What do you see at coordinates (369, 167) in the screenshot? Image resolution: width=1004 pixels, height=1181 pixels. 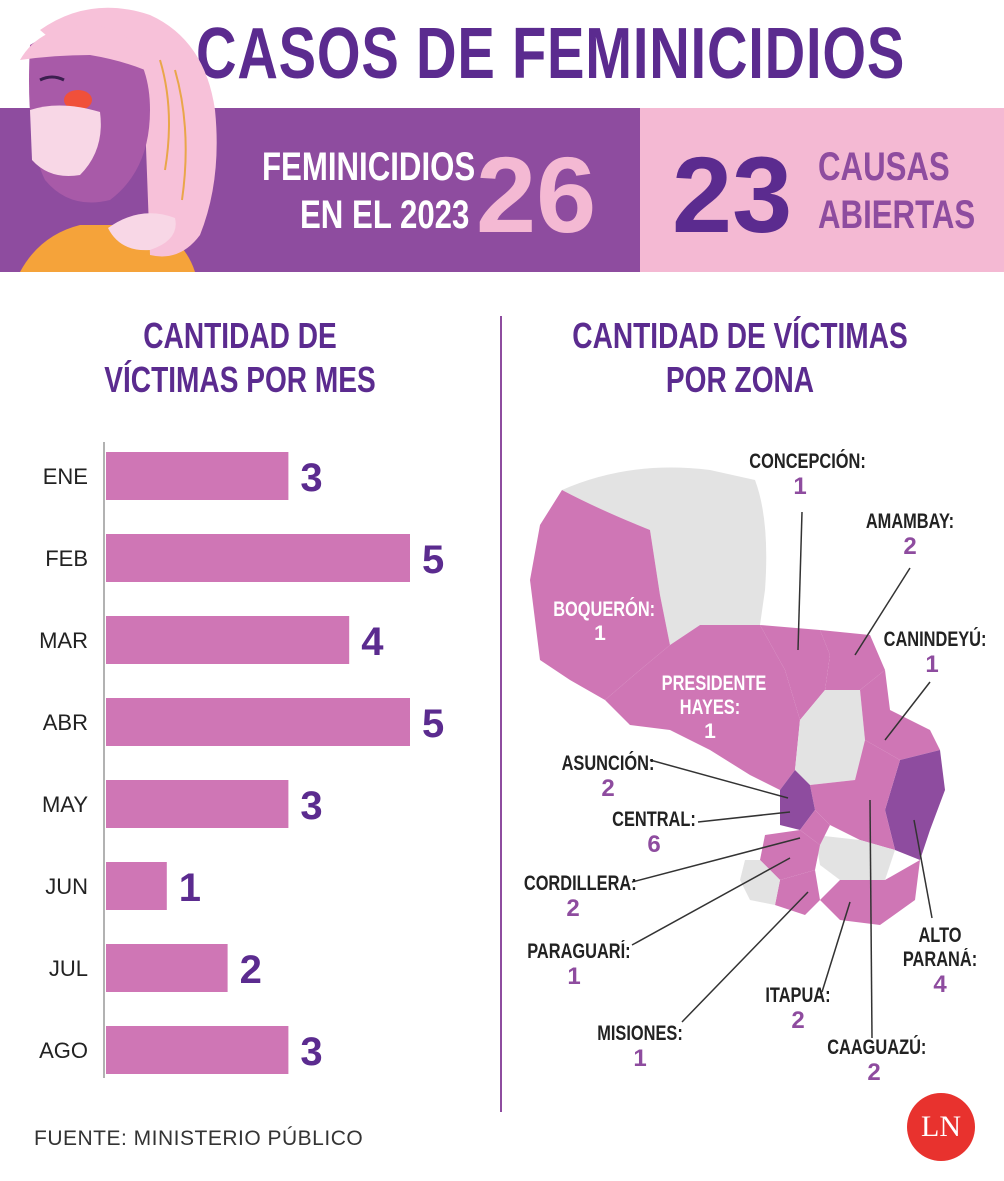 I see `kpi-feminicidios-label: FEMINICIDIOS` at bounding box center [369, 167].